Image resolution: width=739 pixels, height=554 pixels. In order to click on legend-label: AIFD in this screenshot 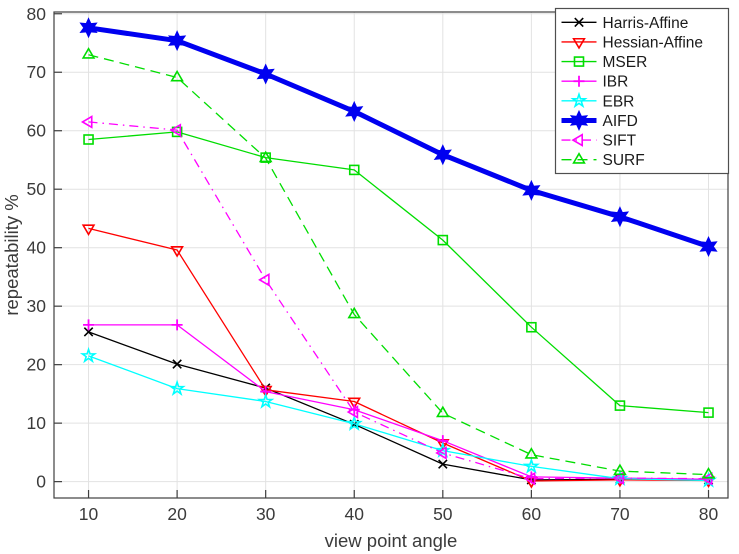, I will do `click(620, 121)`.